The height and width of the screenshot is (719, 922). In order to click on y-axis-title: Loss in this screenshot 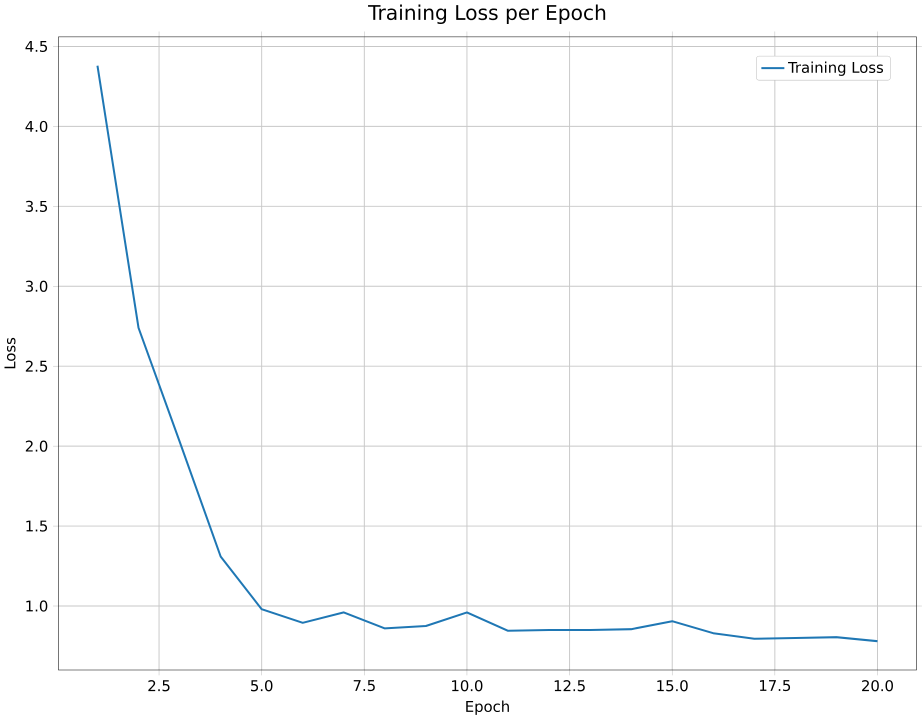, I will do `click(10, 353)`.